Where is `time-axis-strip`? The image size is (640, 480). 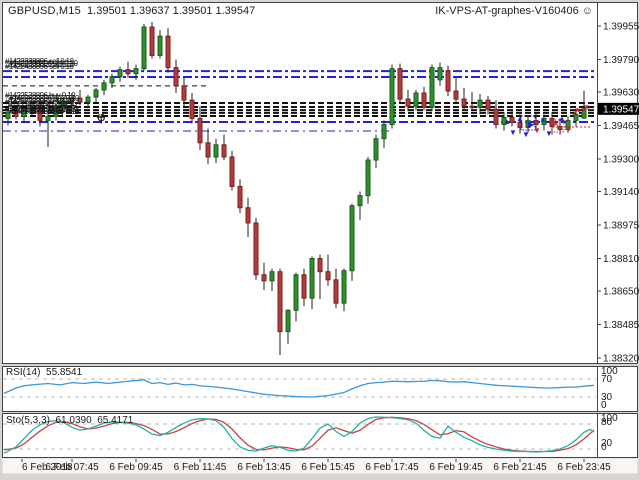 time-axis-strip is located at coordinates (320, 466).